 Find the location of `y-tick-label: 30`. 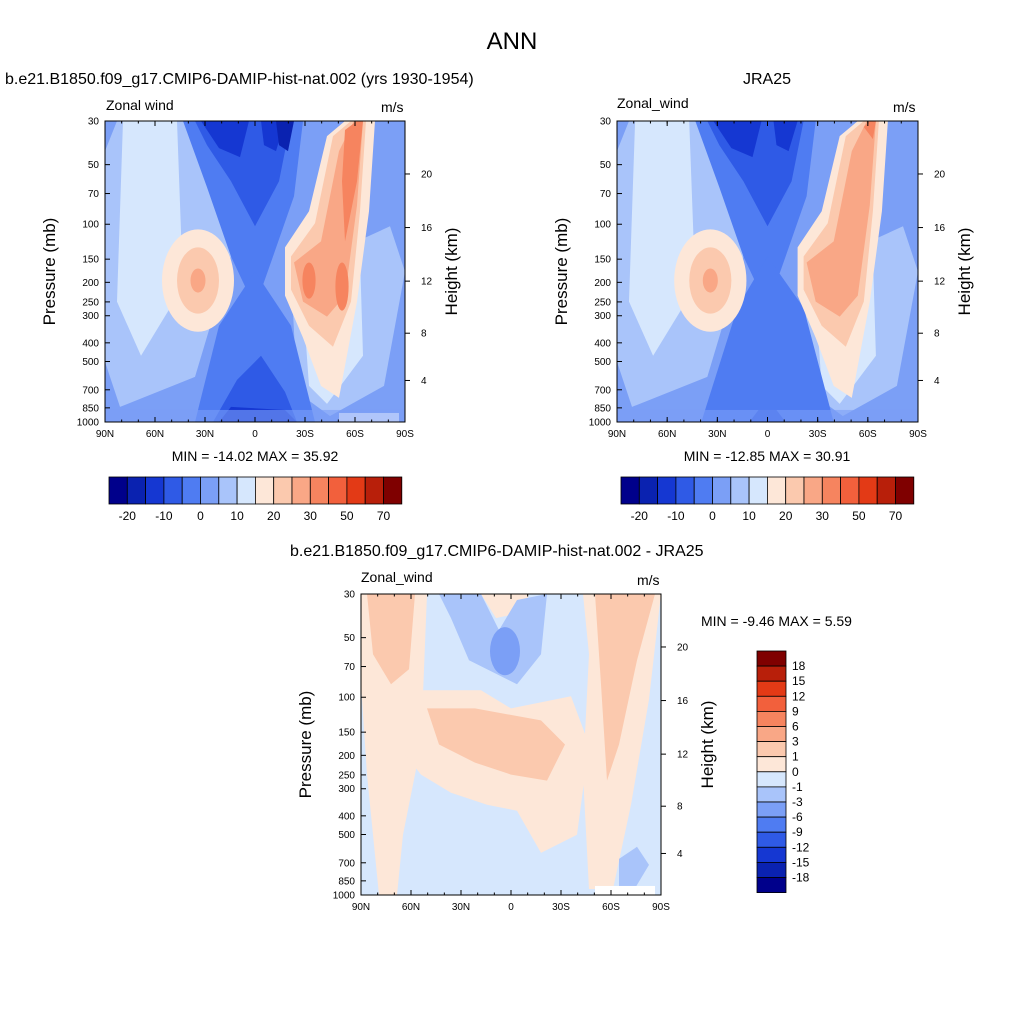

y-tick-label: 30 is located at coordinates (606, 122).